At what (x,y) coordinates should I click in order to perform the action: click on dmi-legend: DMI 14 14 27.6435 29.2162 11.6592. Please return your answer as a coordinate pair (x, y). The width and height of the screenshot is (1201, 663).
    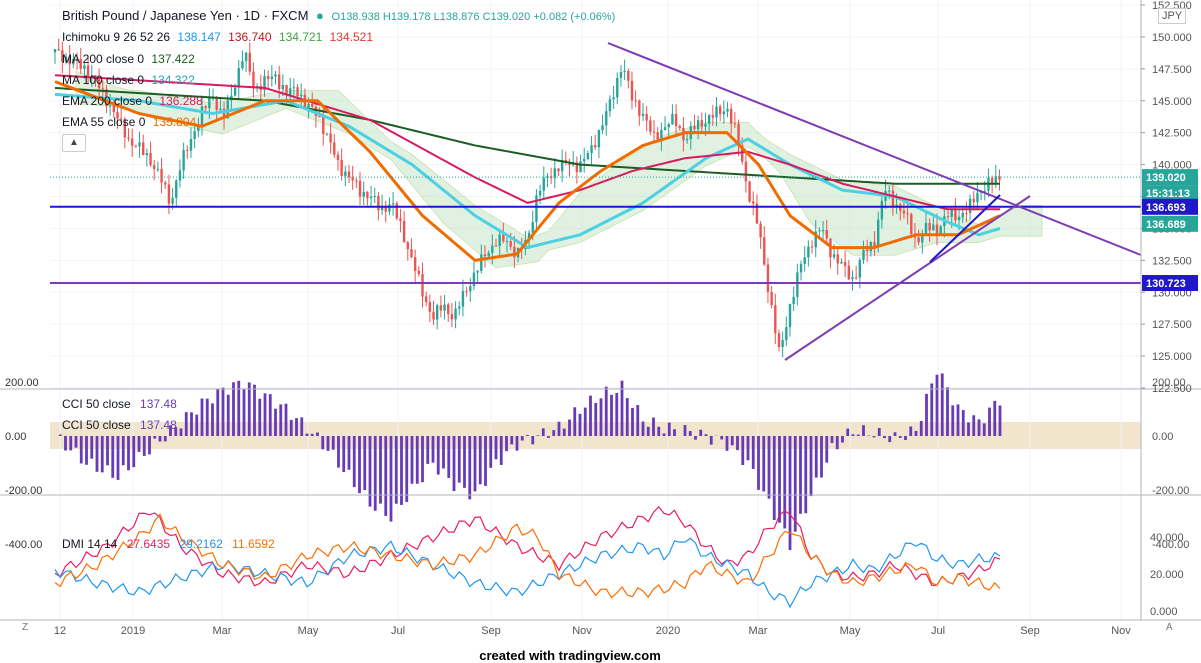
    Looking at the image, I should click on (168, 544).